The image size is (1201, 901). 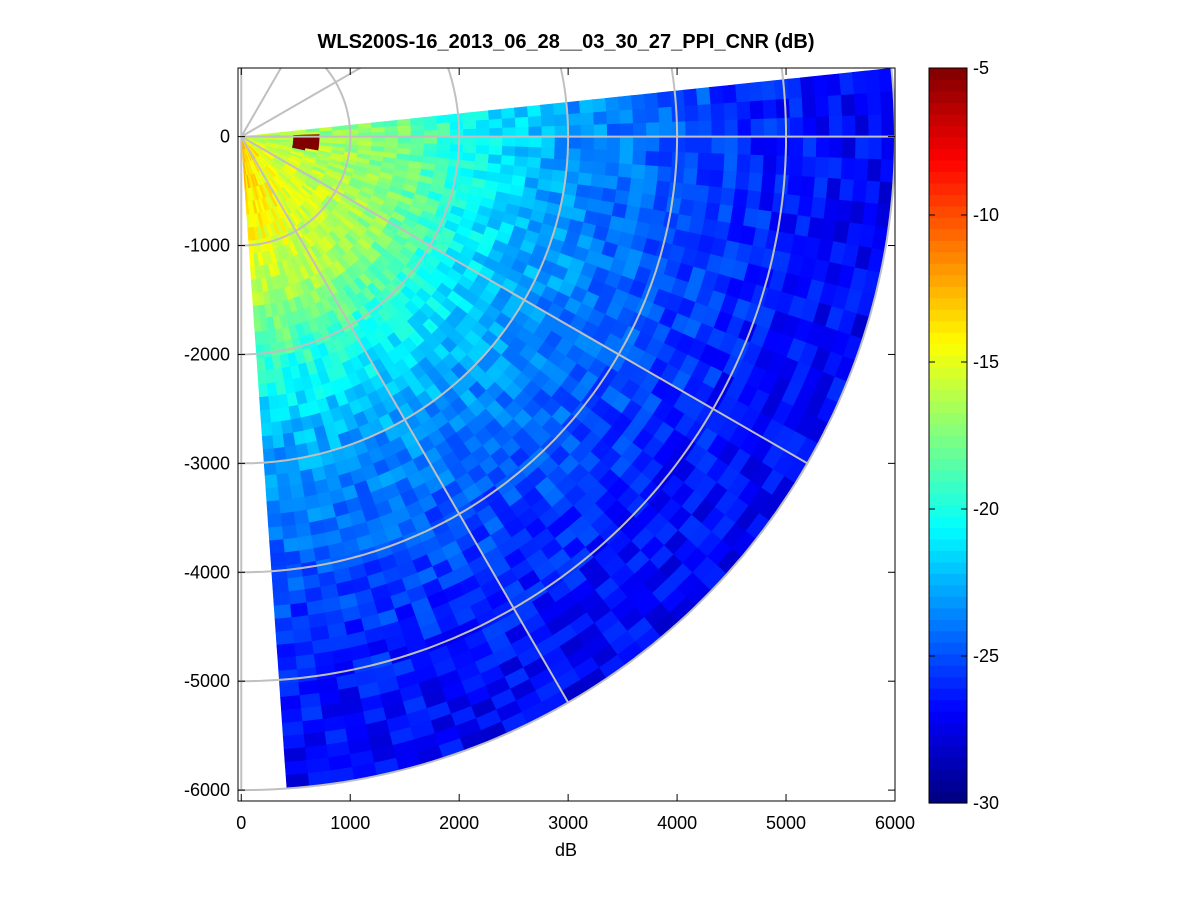 What do you see at coordinates (459, 823) in the screenshot?
I see `x-tick-label: 2000` at bounding box center [459, 823].